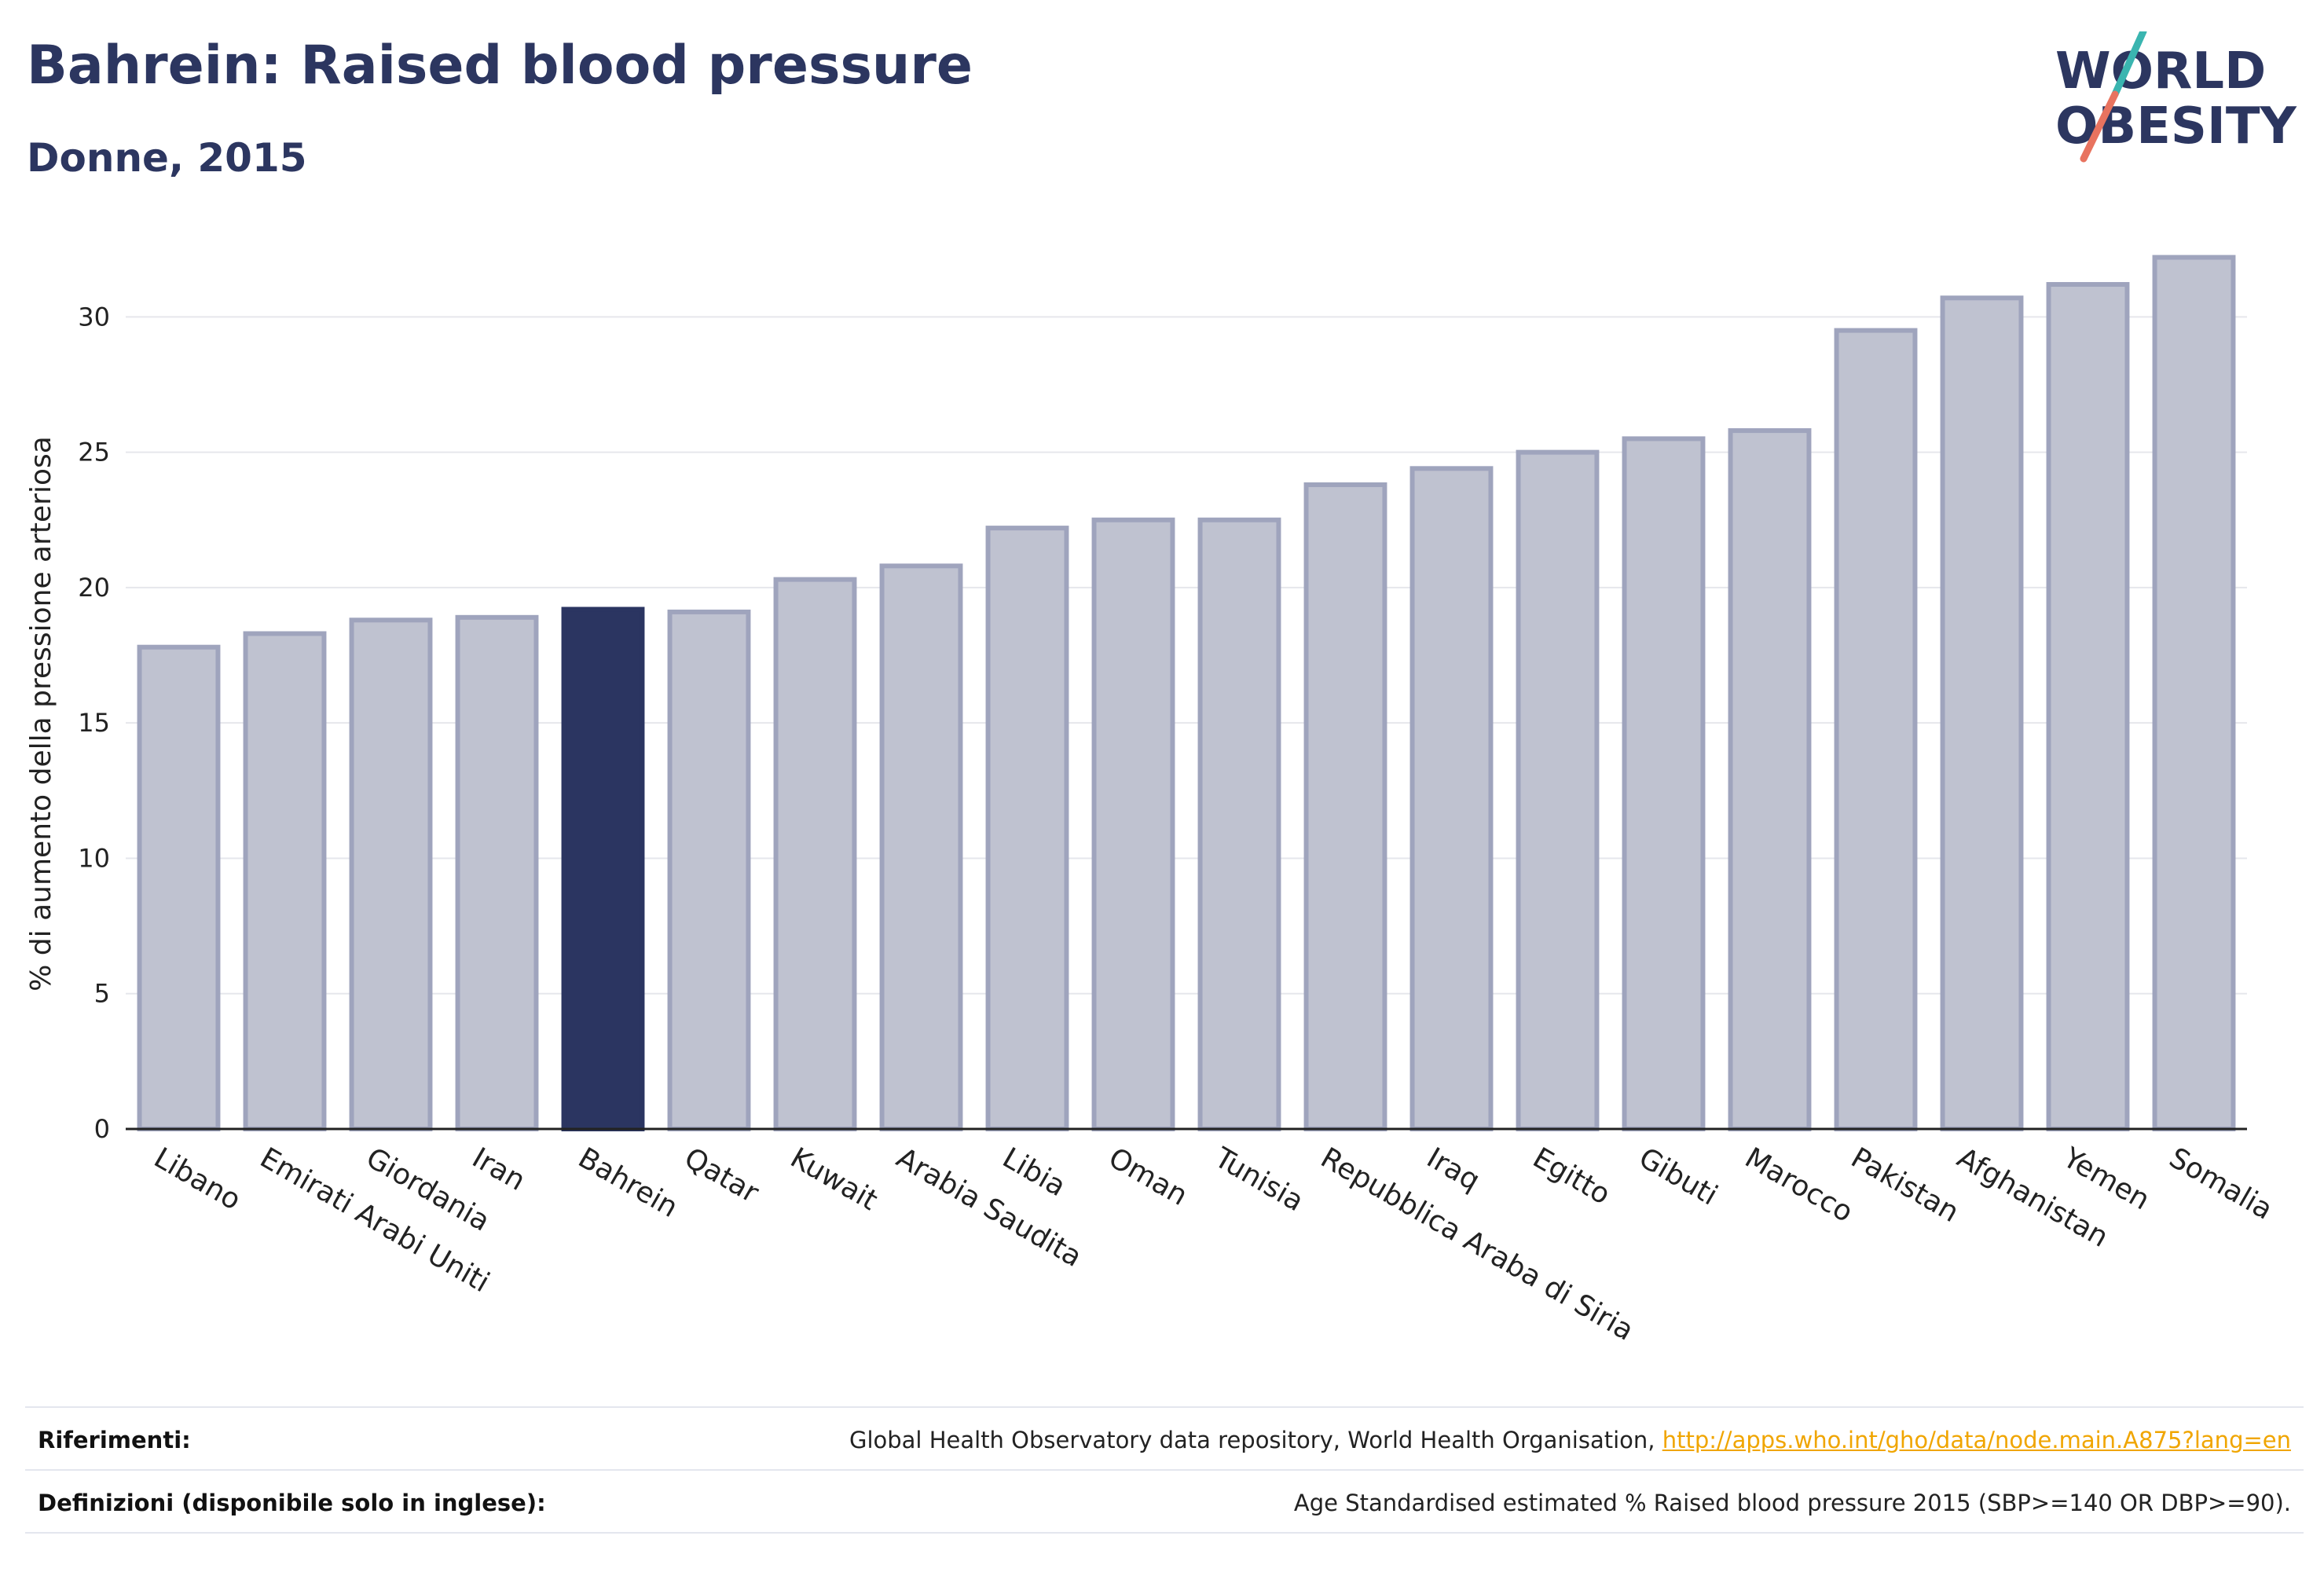  What do you see at coordinates (628, 1183) in the screenshot?
I see `x-category-label: Bahrein` at bounding box center [628, 1183].